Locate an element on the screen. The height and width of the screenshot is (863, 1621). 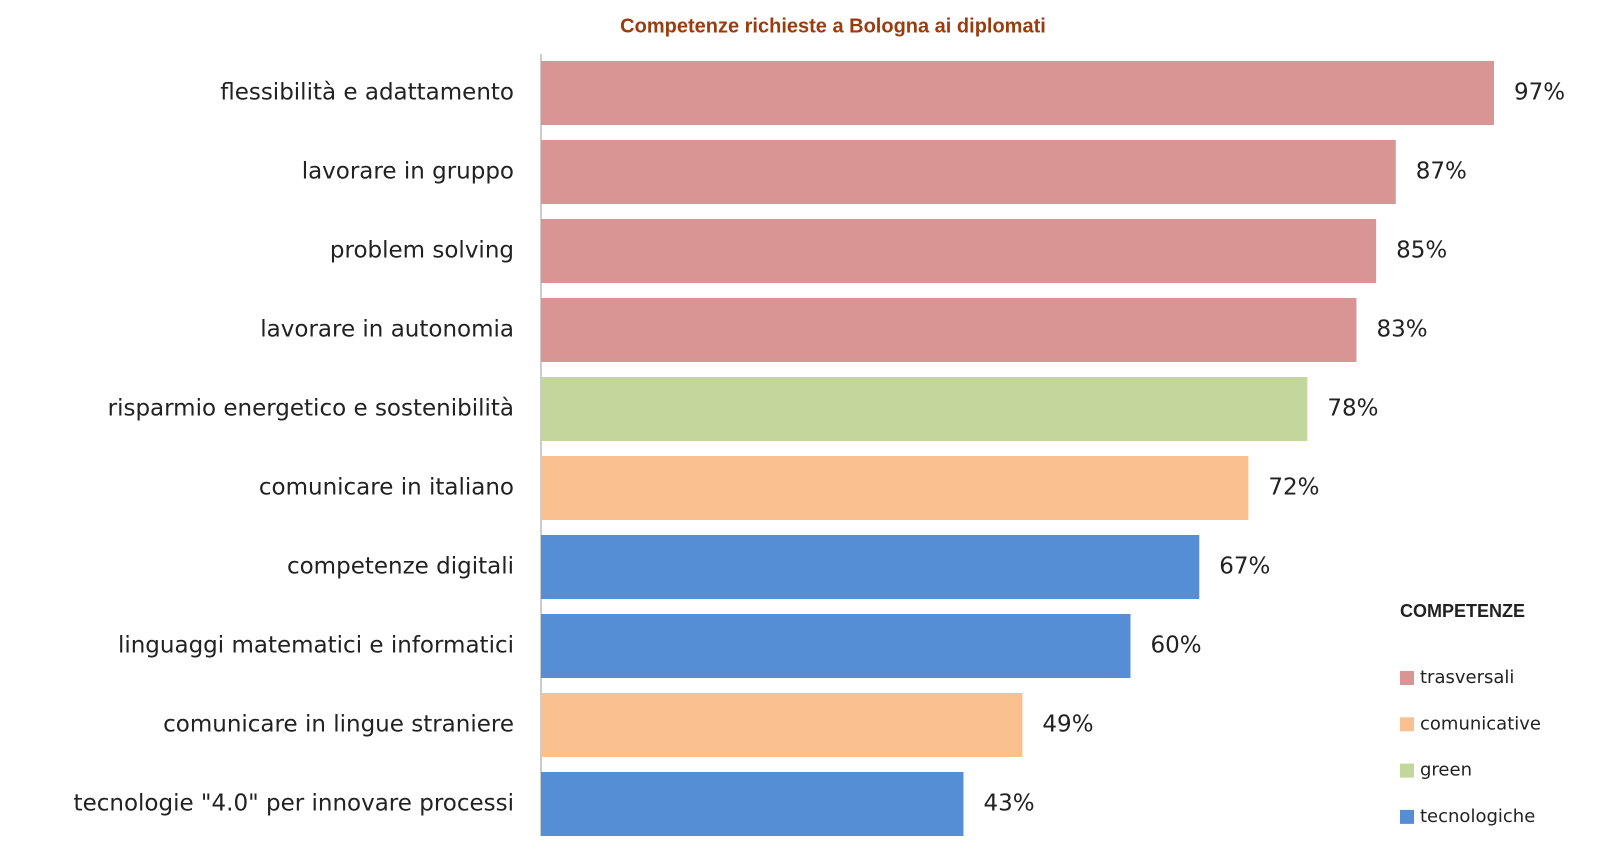
data-label: 83% is located at coordinates (1401, 330).